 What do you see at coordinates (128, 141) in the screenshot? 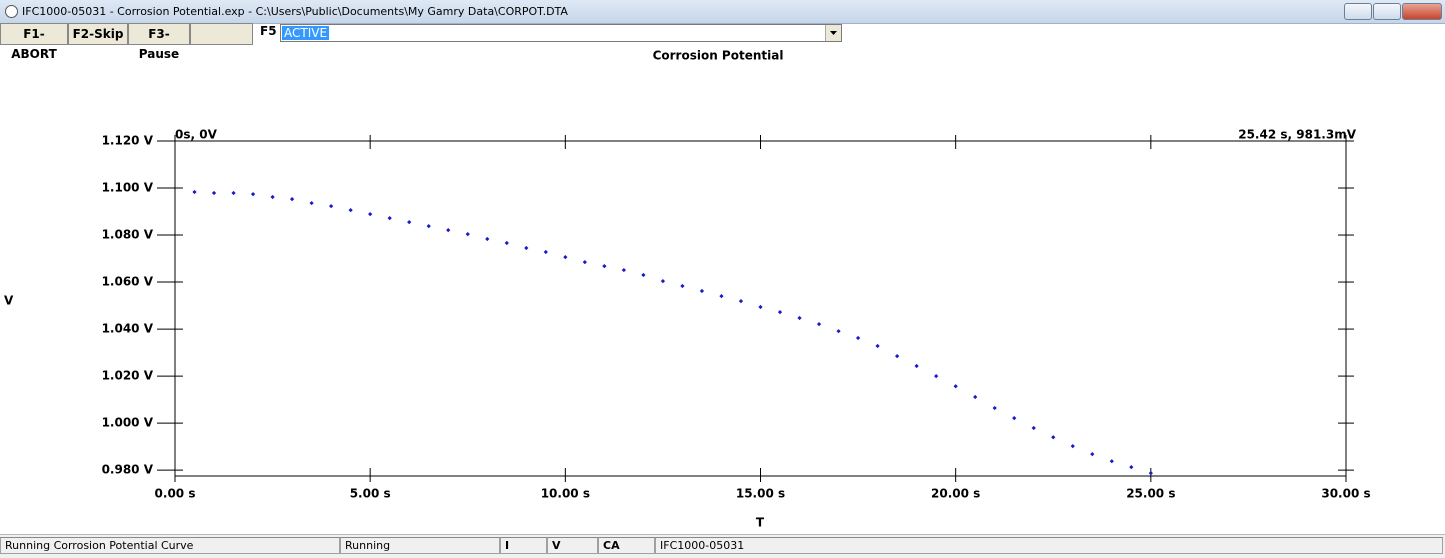
I see `y-tick-label: 1.120 V` at bounding box center [128, 141].